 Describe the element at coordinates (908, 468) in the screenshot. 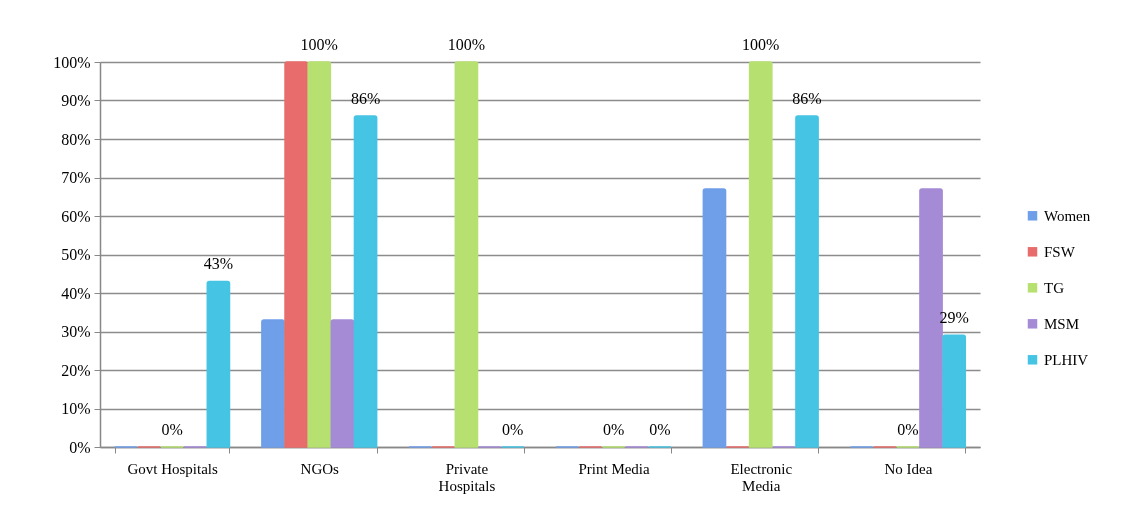

I see `x-tick-label: No Idea` at that location.